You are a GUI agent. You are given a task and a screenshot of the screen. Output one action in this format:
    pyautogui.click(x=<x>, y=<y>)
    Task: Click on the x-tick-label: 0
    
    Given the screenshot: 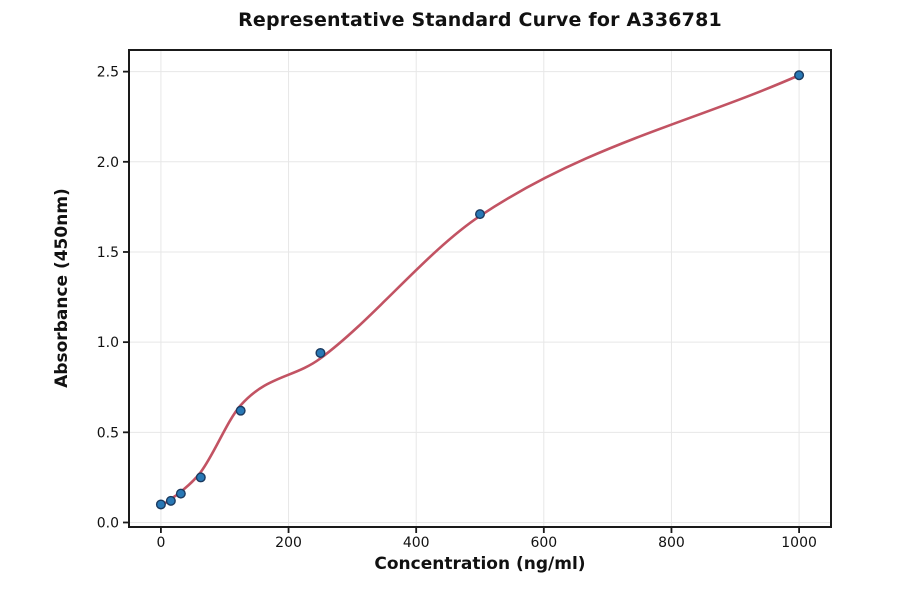 What is the action you would take?
    pyautogui.click(x=160, y=543)
    